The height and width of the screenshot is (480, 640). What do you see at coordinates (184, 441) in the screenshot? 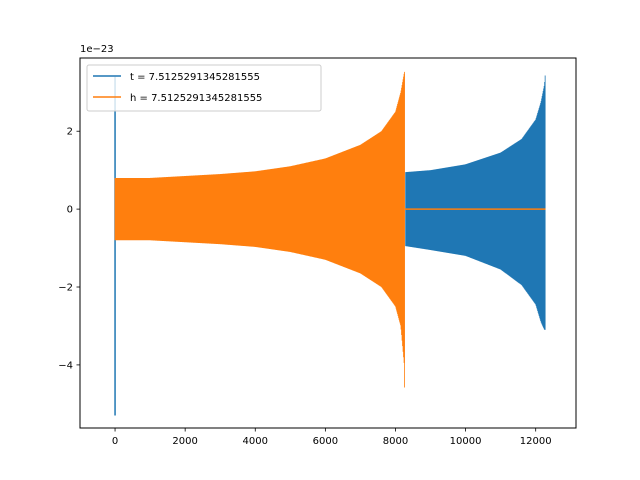
I see `x-tick-label-1: 2000` at bounding box center [184, 441].